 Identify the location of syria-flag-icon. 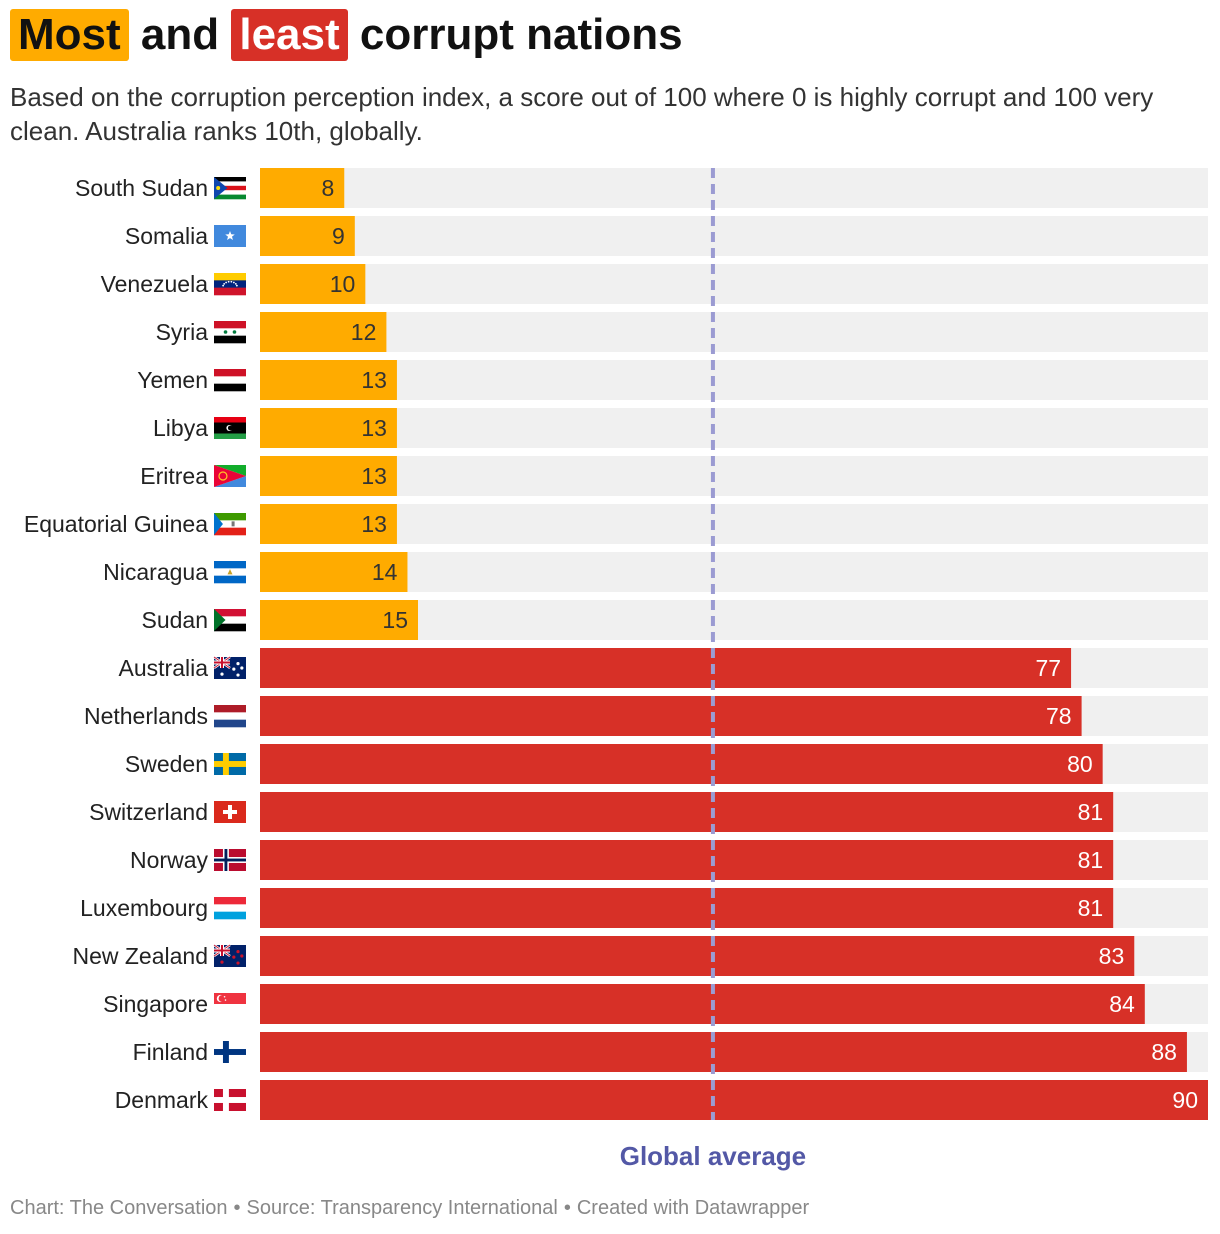
(230, 332).